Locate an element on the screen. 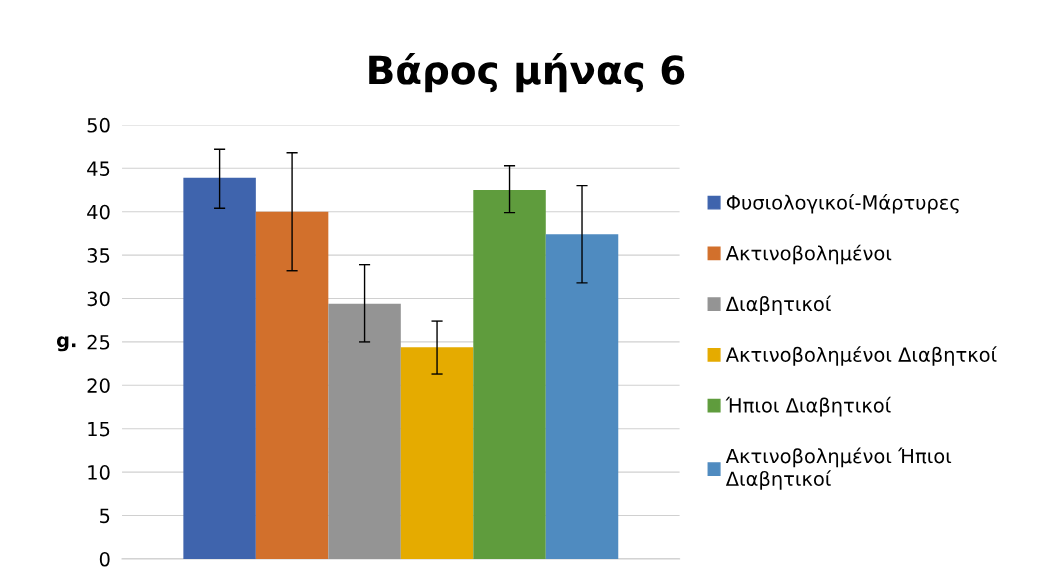 The image size is (1052, 581). legend-label: Ακτινοβολημένοι Ήπιοι Διαβητικοί is located at coordinates (838, 468).